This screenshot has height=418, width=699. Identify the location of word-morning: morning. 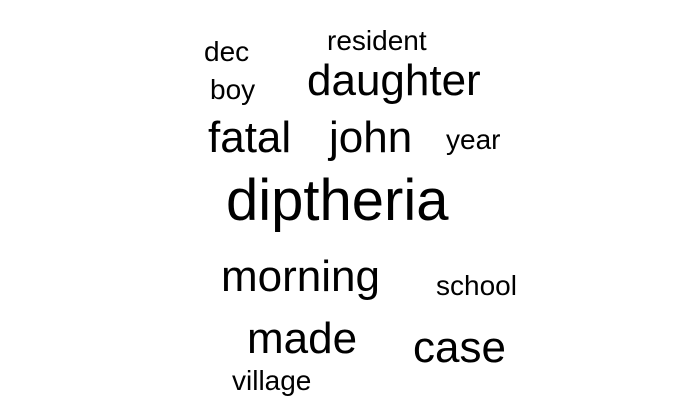
(300, 276).